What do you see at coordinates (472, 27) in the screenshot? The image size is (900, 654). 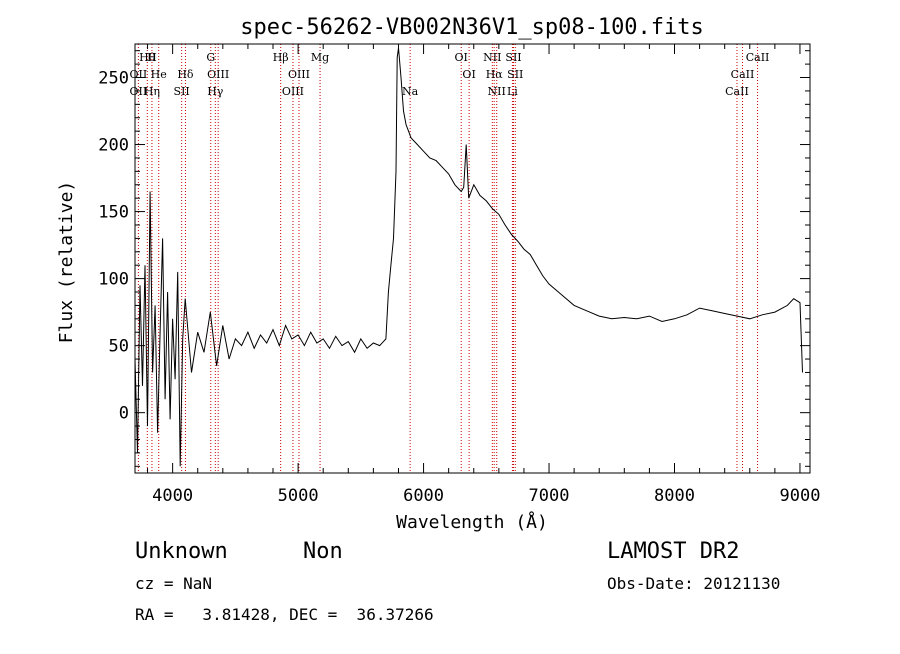 I see `chart-title: spec-56262-VB002N36V1_sp08-100.fits` at bounding box center [472, 27].